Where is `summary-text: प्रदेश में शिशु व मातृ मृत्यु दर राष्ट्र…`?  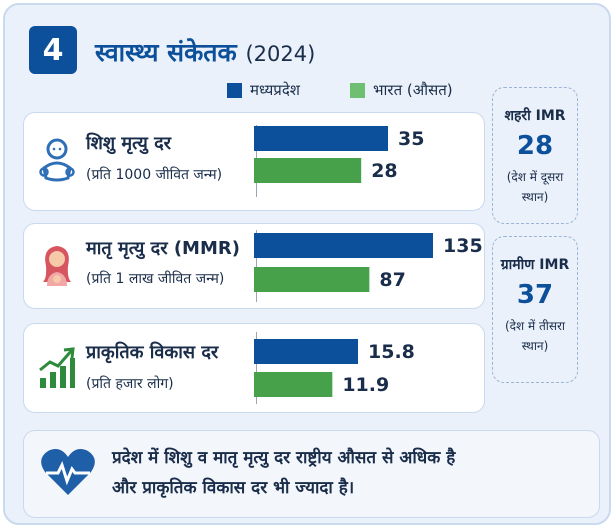 summary-text: प्रदेश में शिशु व मातृ मृत्यु दर राष्ट्र… is located at coordinates (283, 473).